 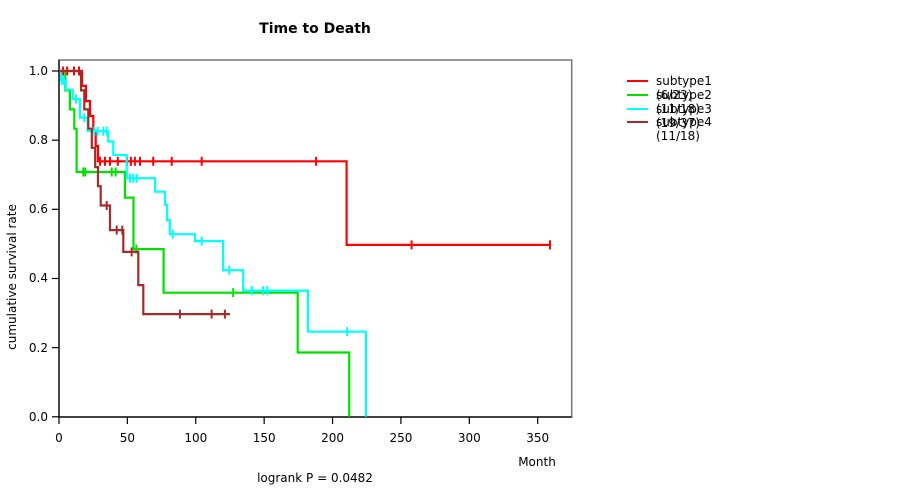 I want to click on x-tick-label: 200, so click(x=332, y=438).